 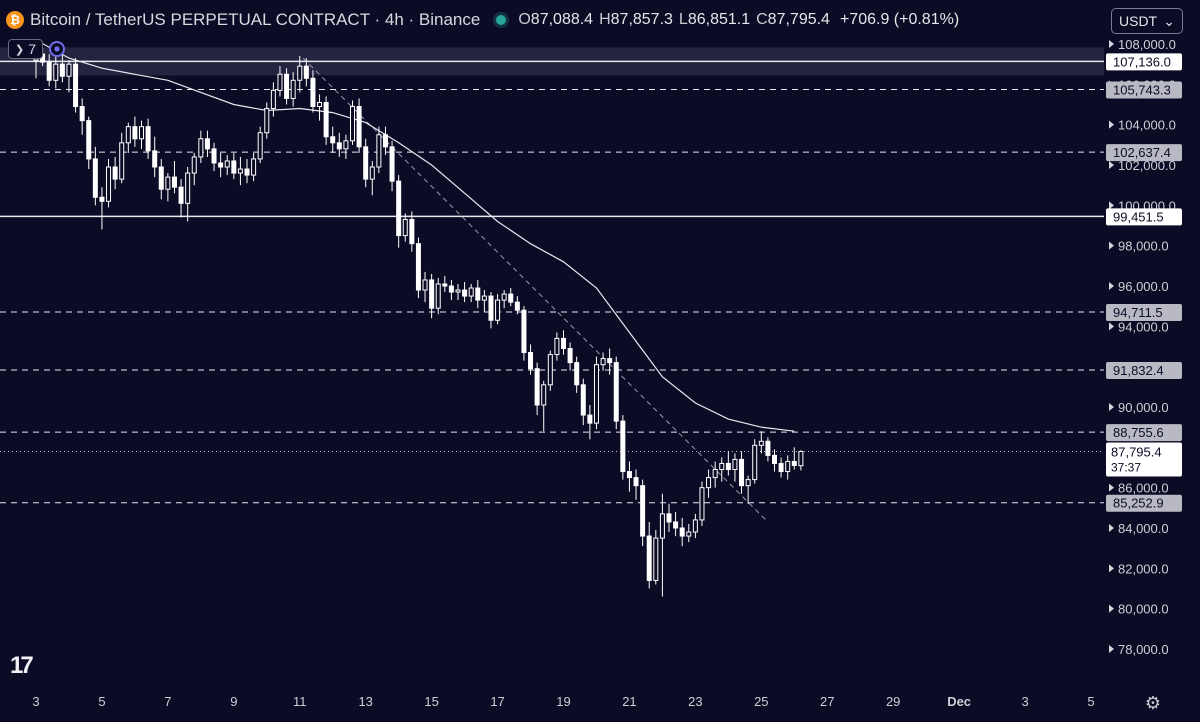 I want to click on close-label: C, so click(x=762, y=19).